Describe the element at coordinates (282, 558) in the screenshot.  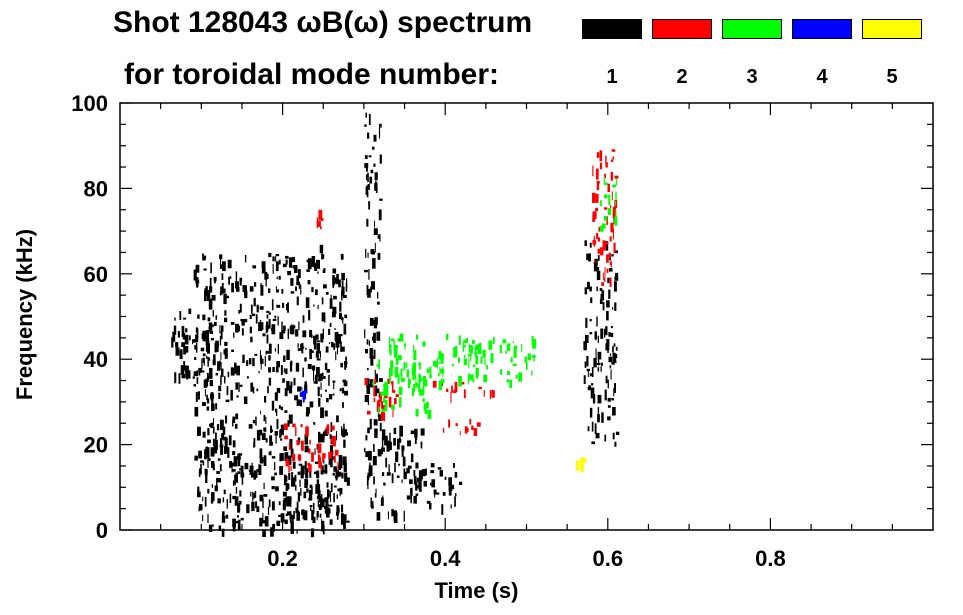
I see `x-tick-label: 0.2` at that location.